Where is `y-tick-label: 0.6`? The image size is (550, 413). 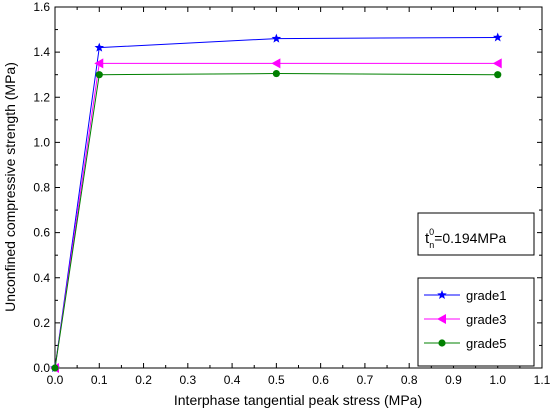
y-tick-label: 0.6 is located at coordinates (41, 233).